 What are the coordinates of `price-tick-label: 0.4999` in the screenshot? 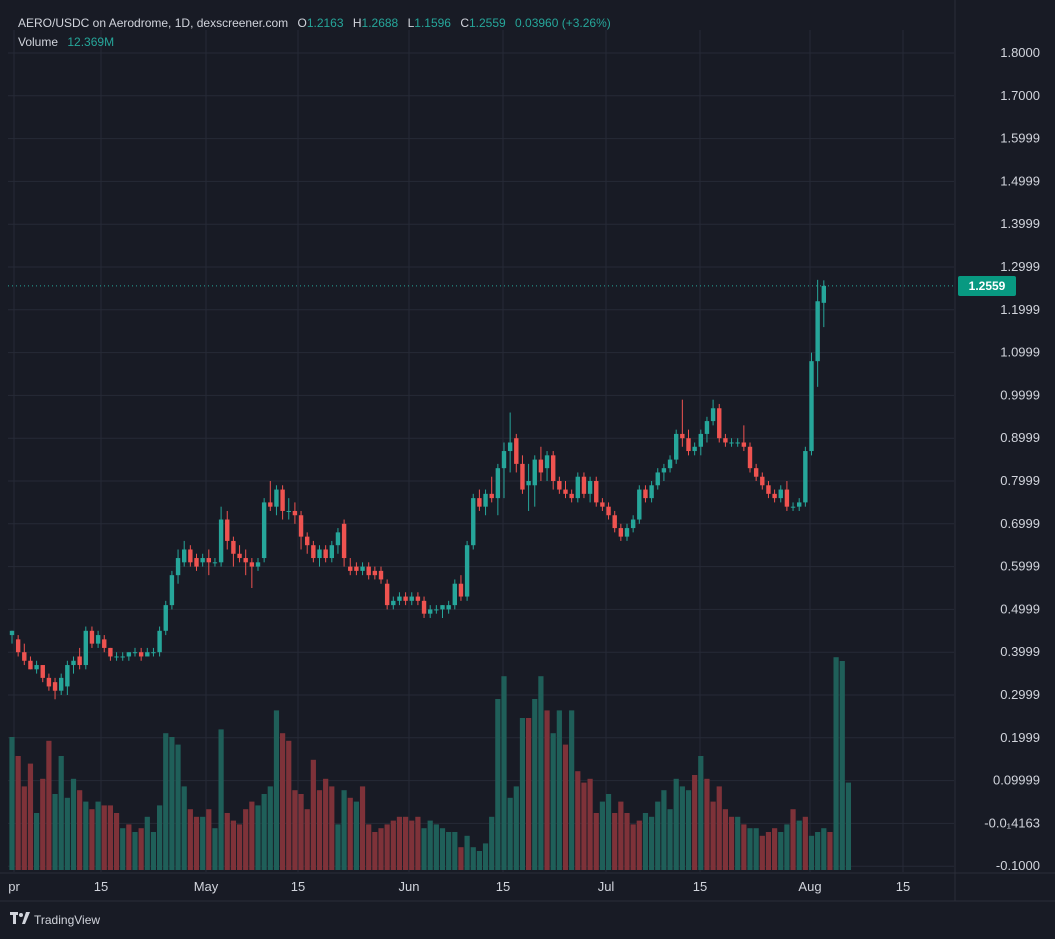 It's located at (1020, 608).